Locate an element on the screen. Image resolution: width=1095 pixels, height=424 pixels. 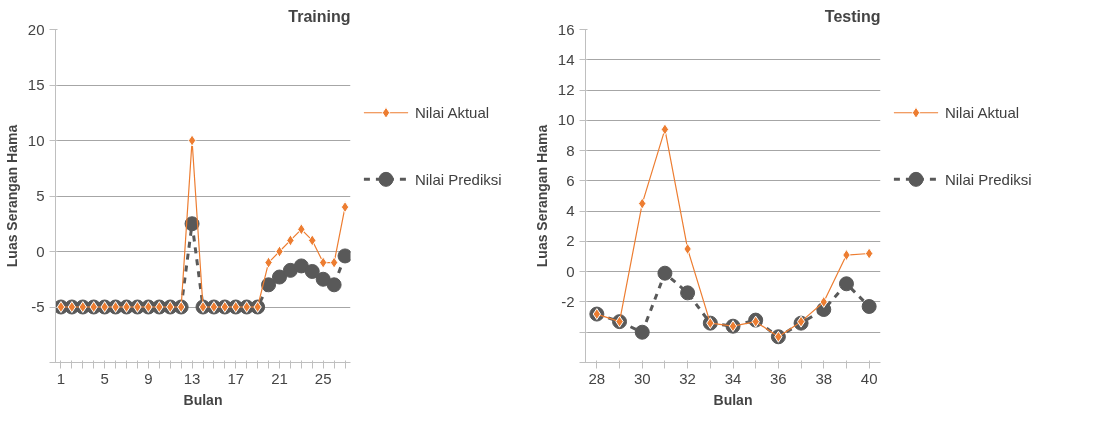
y-tick-label: 16 is located at coordinates (566, 29).